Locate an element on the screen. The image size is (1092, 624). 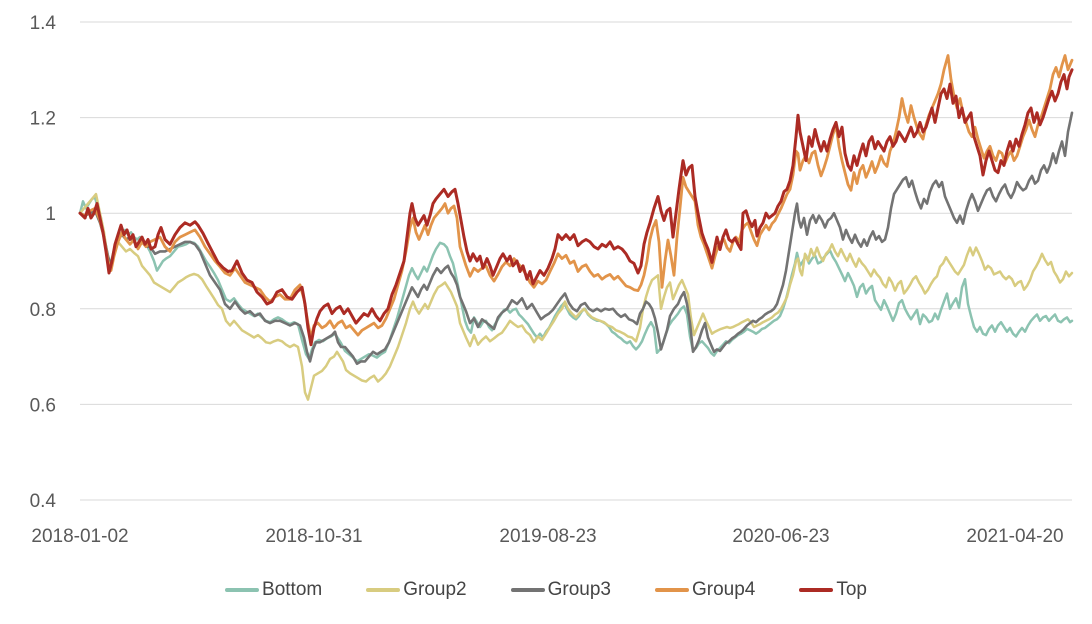
legend-item-bottom: Bottom is located at coordinates (273, 590).